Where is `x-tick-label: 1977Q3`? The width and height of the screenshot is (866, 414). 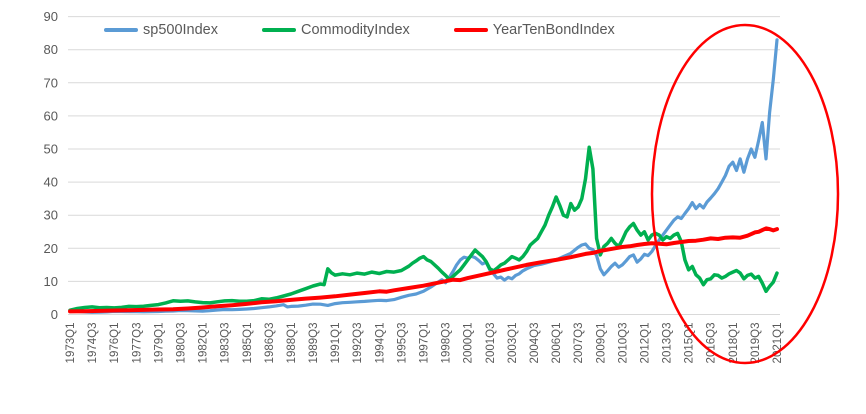 x-tick-label: 1977Q3 is located at coordinates (137, 343).